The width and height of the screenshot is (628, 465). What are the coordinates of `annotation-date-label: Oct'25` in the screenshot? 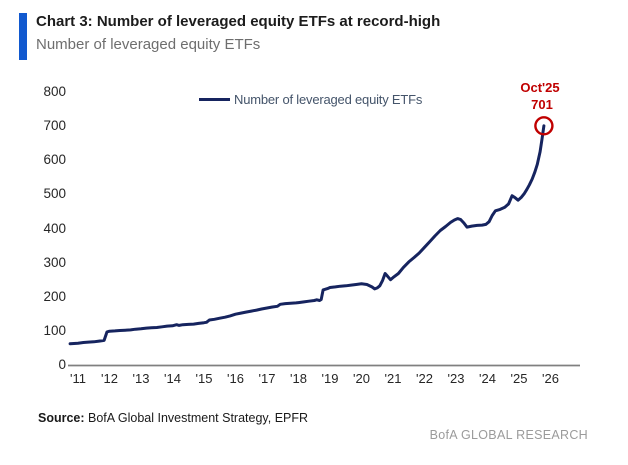 It's located at (540, 87).